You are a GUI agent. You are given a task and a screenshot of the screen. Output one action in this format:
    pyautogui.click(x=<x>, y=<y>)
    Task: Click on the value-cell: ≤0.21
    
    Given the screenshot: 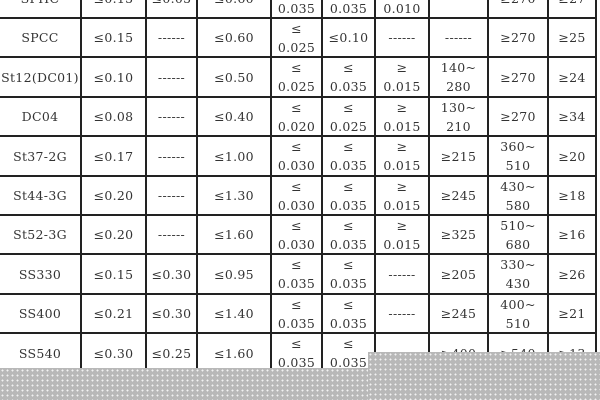 What is the action you would take?
    pyautogui.click(x=114, y=314)
    